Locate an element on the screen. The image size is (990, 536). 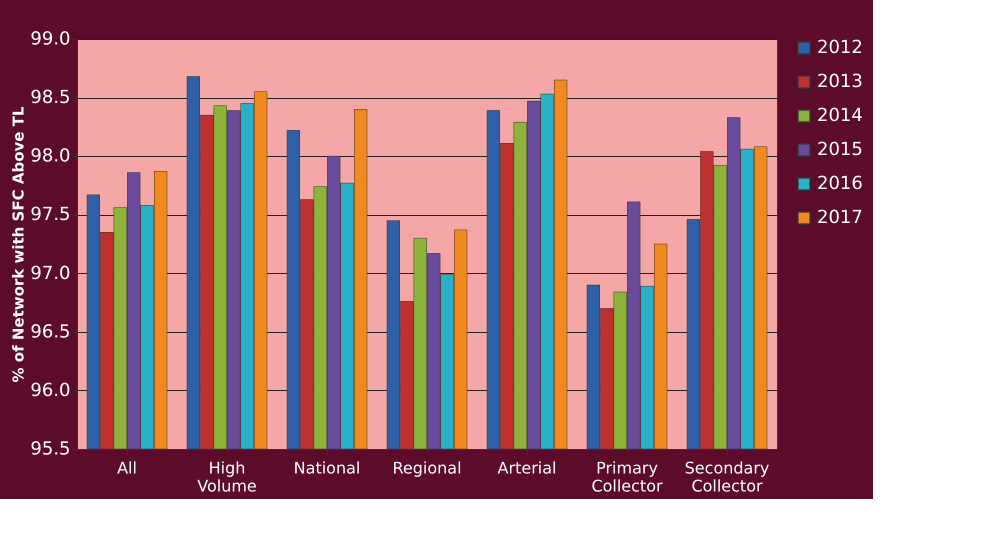
y-tick-label: 97.0 is located at coordinates (50, 273).